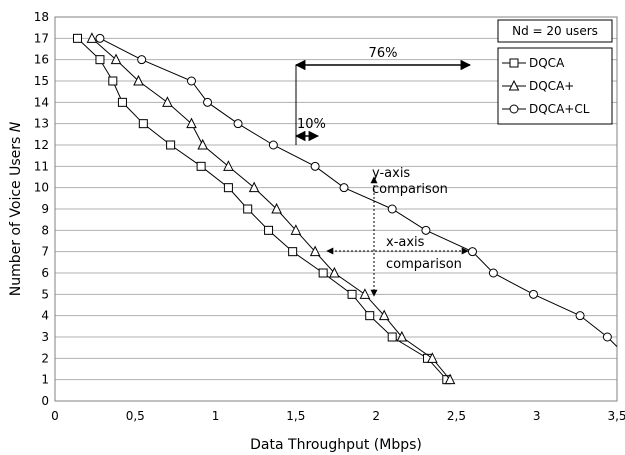 The image size is (625, 455). I want to click on label-y-axis-2: comparison, so click(410, 189).